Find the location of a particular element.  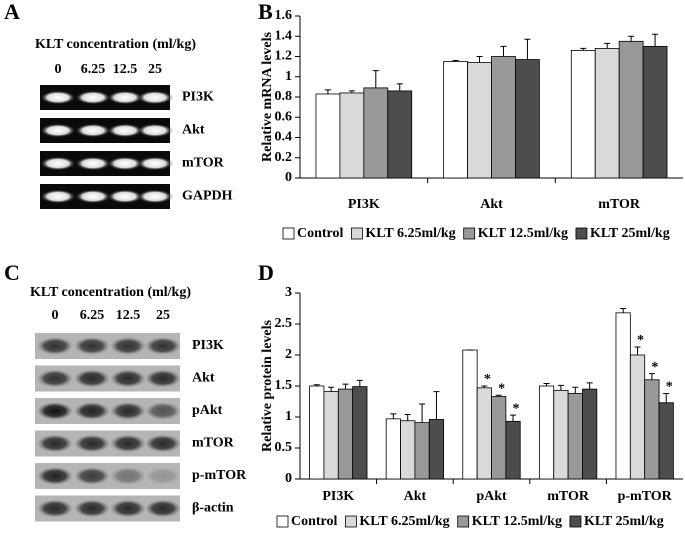

y-tick-label: 0.5 is located at coordinates (284, 447).